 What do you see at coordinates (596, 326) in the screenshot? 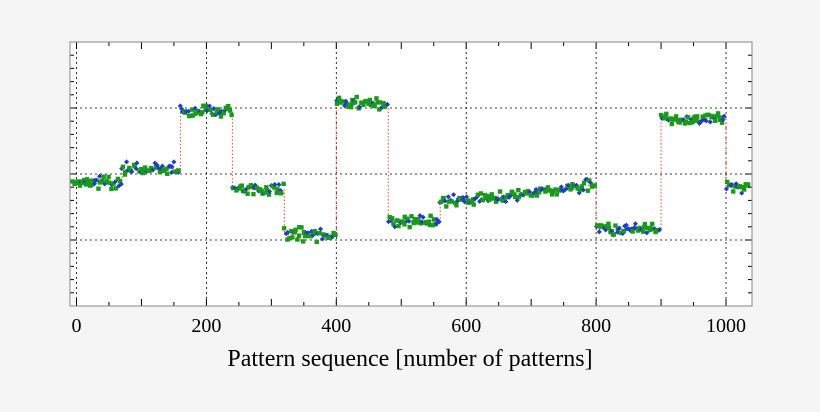
I see `x-tick-label: 800` at bounding box center [596, 326].